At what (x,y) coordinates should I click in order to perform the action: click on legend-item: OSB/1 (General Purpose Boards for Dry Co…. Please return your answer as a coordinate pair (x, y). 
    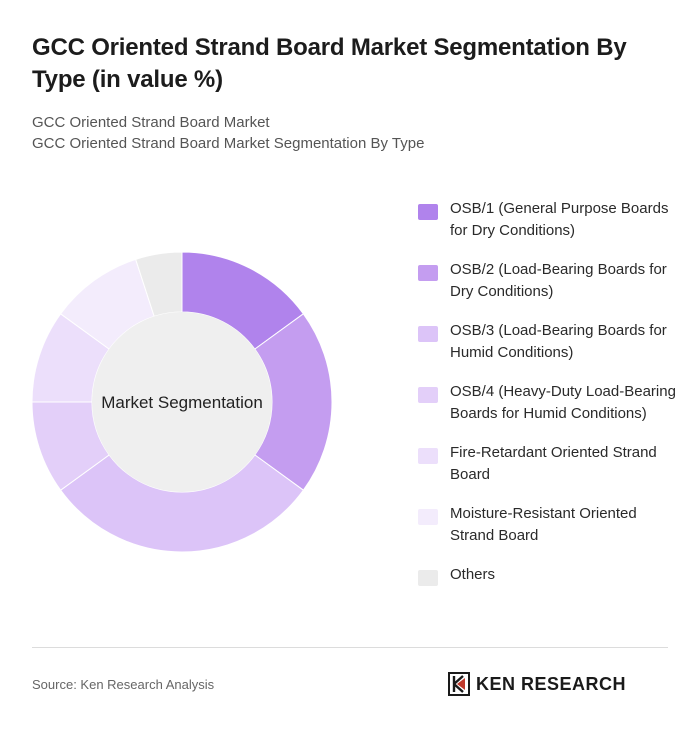
    Looking at the image, I should click on (549, 220).